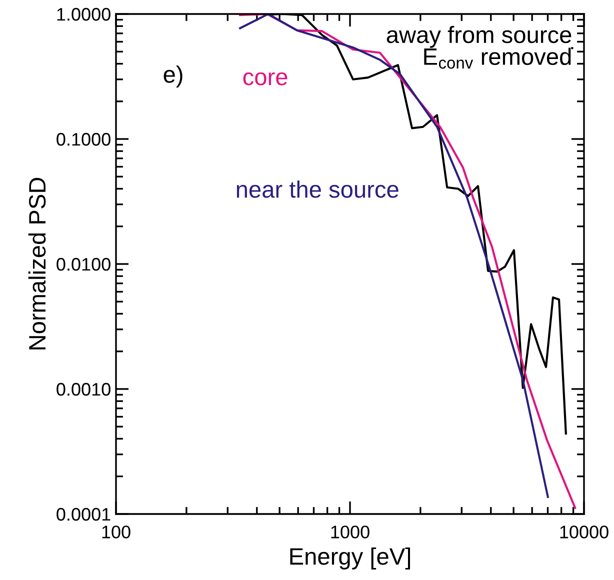  What do you see at coordinates (317, 189) in the screenshot?
I see `text: near the source` at bounding box center [317, 189].